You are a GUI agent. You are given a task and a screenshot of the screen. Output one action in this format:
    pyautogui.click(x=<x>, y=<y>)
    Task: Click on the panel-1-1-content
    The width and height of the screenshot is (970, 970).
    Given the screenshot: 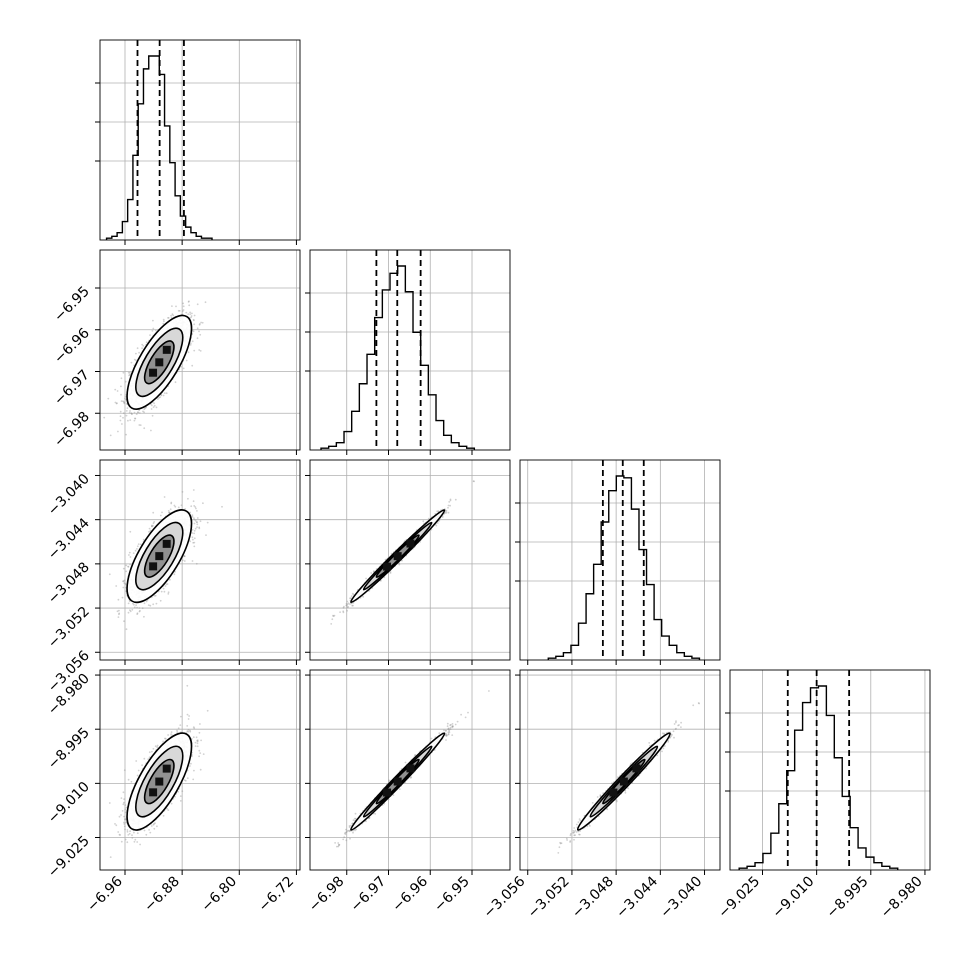 What is the action you would take?
    pyautogui.click(x=410, y=350)
    